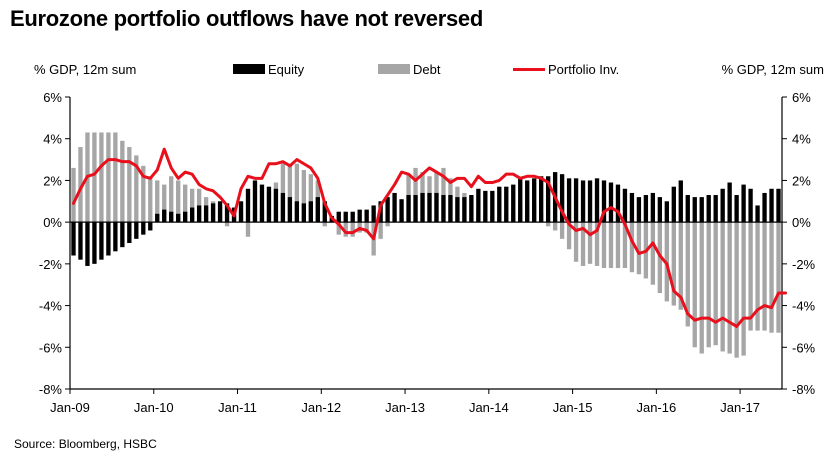 This screenshot has height=463, width=832. I want to click on x-tick-label: Jan-11, so click(237, 407).